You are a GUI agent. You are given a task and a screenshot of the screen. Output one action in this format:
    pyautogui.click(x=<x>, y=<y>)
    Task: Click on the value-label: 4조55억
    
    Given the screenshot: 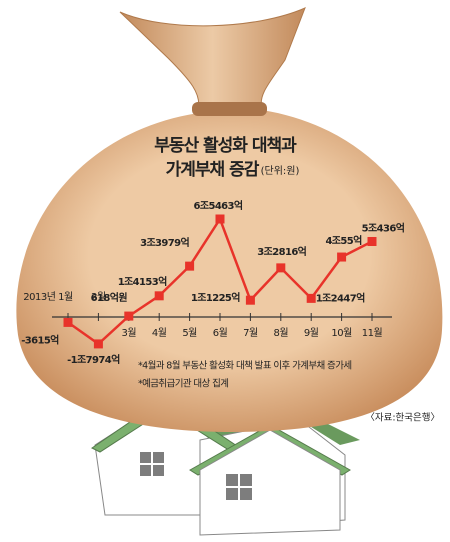 What is the action you would take?
    pyautogui.click(x=343, y=241)
    